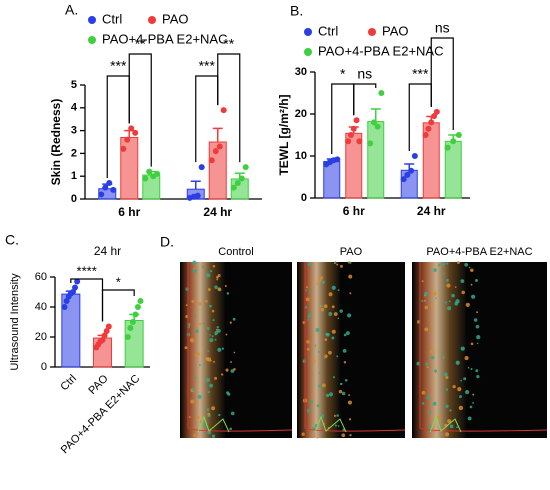 The image size is (550, 490). Describe the element at coordinates (87, 270) in the screenshot. I see `significance-label: ****` at that location.